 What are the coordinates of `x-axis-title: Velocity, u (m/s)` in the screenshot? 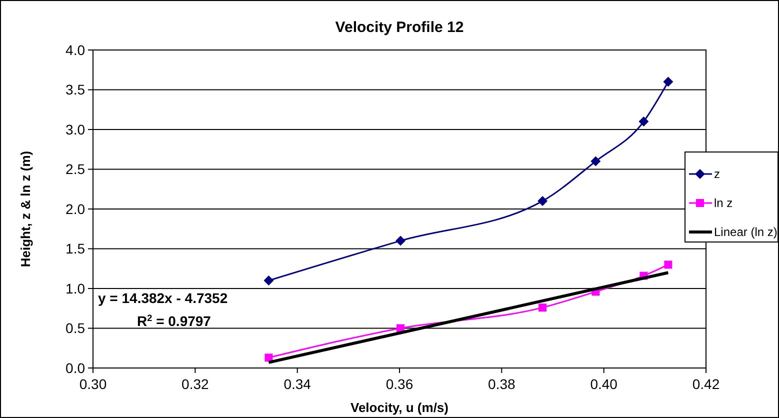 It's located at (399, 407).